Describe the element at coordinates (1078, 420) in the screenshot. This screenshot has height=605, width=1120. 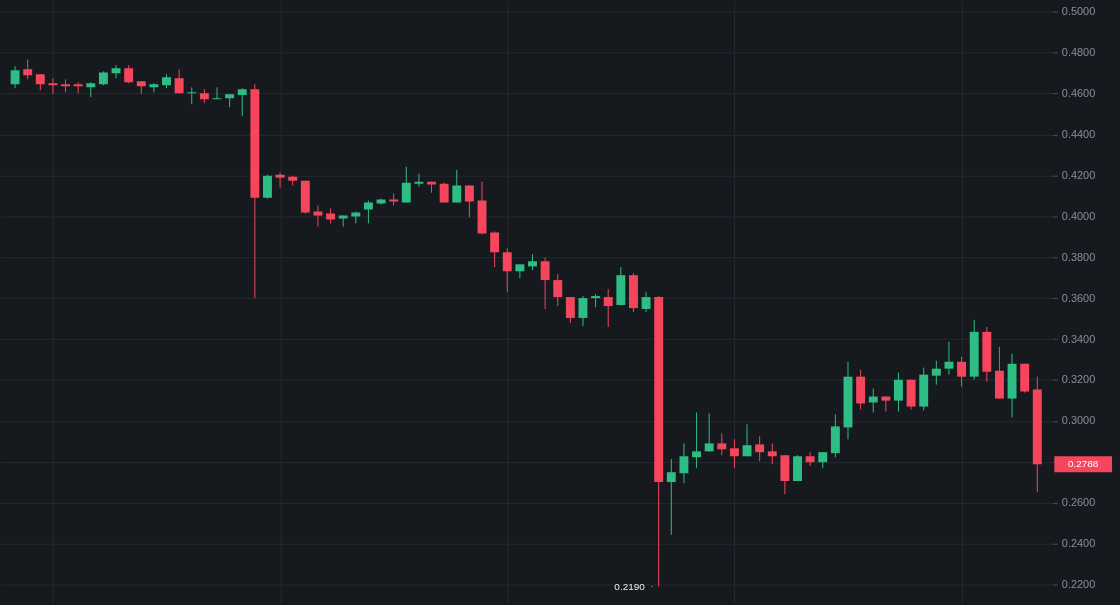
I see `y-tick-label: 0.3000` at that location.